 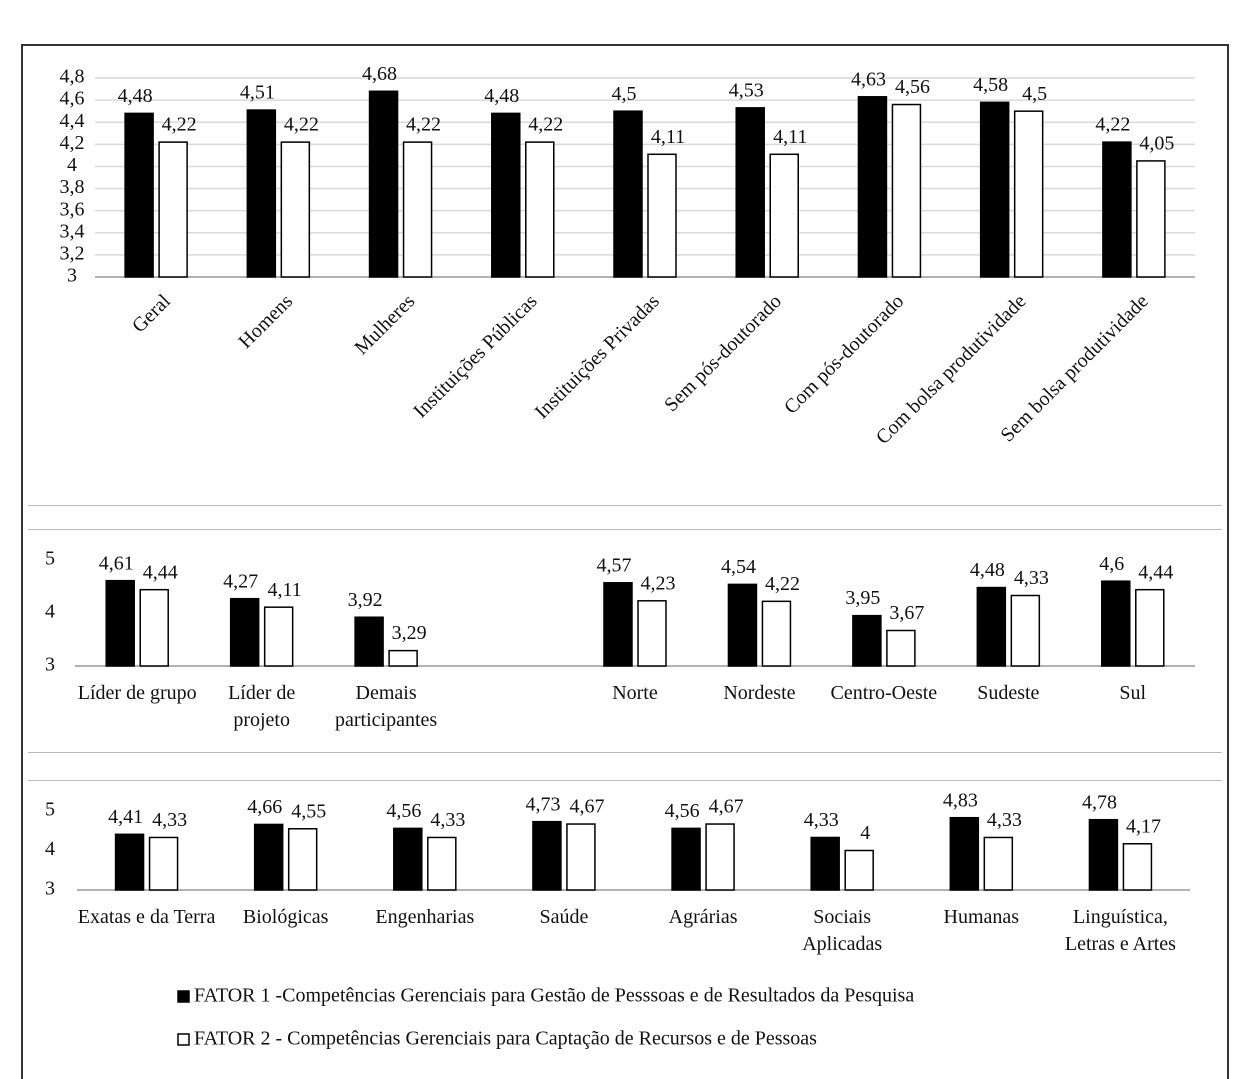 What do you see at coordinates (50, 849) in the screenshot?
I see `y-tick-label: 4` at bounding box center [50, 849].